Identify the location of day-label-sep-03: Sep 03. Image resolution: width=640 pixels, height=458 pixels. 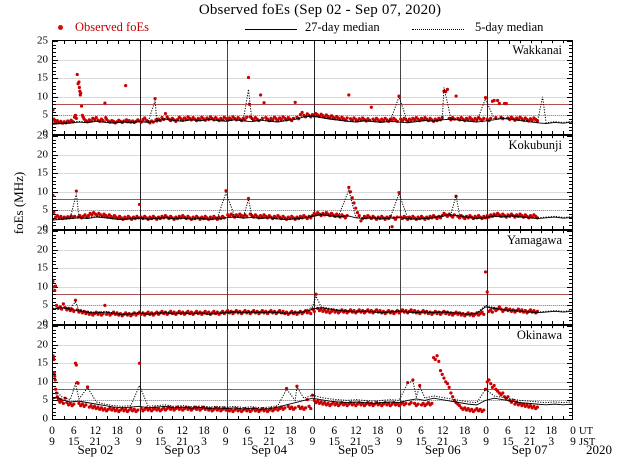
(182, 449).